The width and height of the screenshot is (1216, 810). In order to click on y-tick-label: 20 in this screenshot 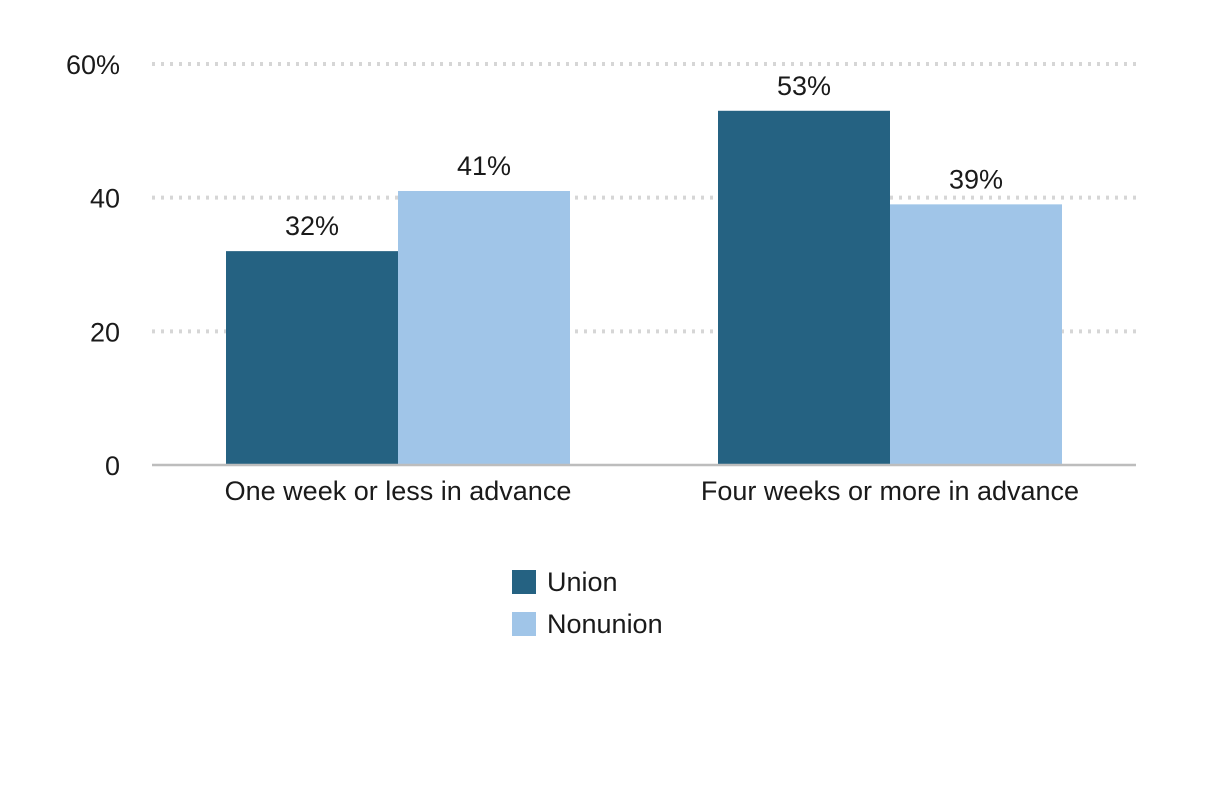, I will do `click(105, 332)`.